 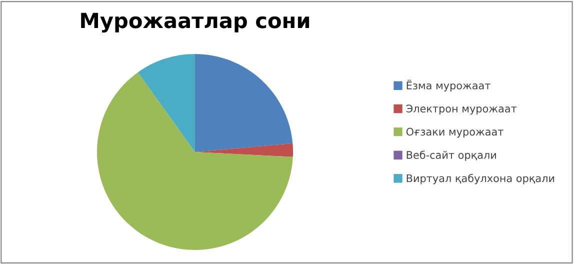 What do you see at coordinates (195, 22) in the screenshot?
I see `chart-title: Мурожаатлар сони` at bounding box center [195, 22].